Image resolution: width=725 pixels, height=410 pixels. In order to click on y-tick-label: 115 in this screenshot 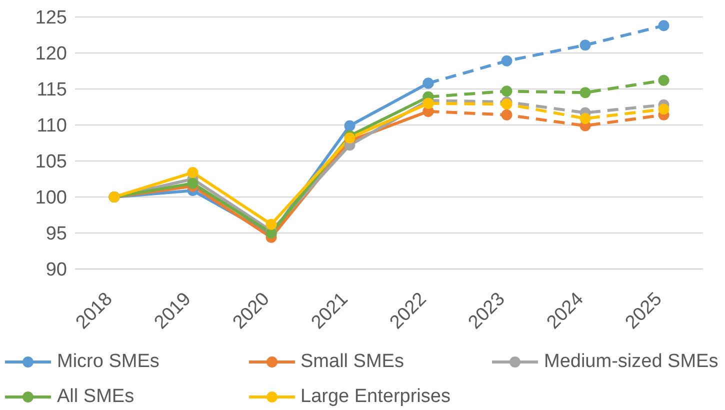, I will do `click(51, 90)`.